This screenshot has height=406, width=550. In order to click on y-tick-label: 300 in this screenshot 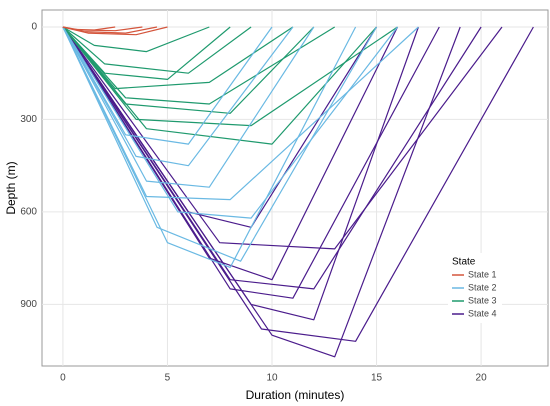, I will do `click(28, 119)`.